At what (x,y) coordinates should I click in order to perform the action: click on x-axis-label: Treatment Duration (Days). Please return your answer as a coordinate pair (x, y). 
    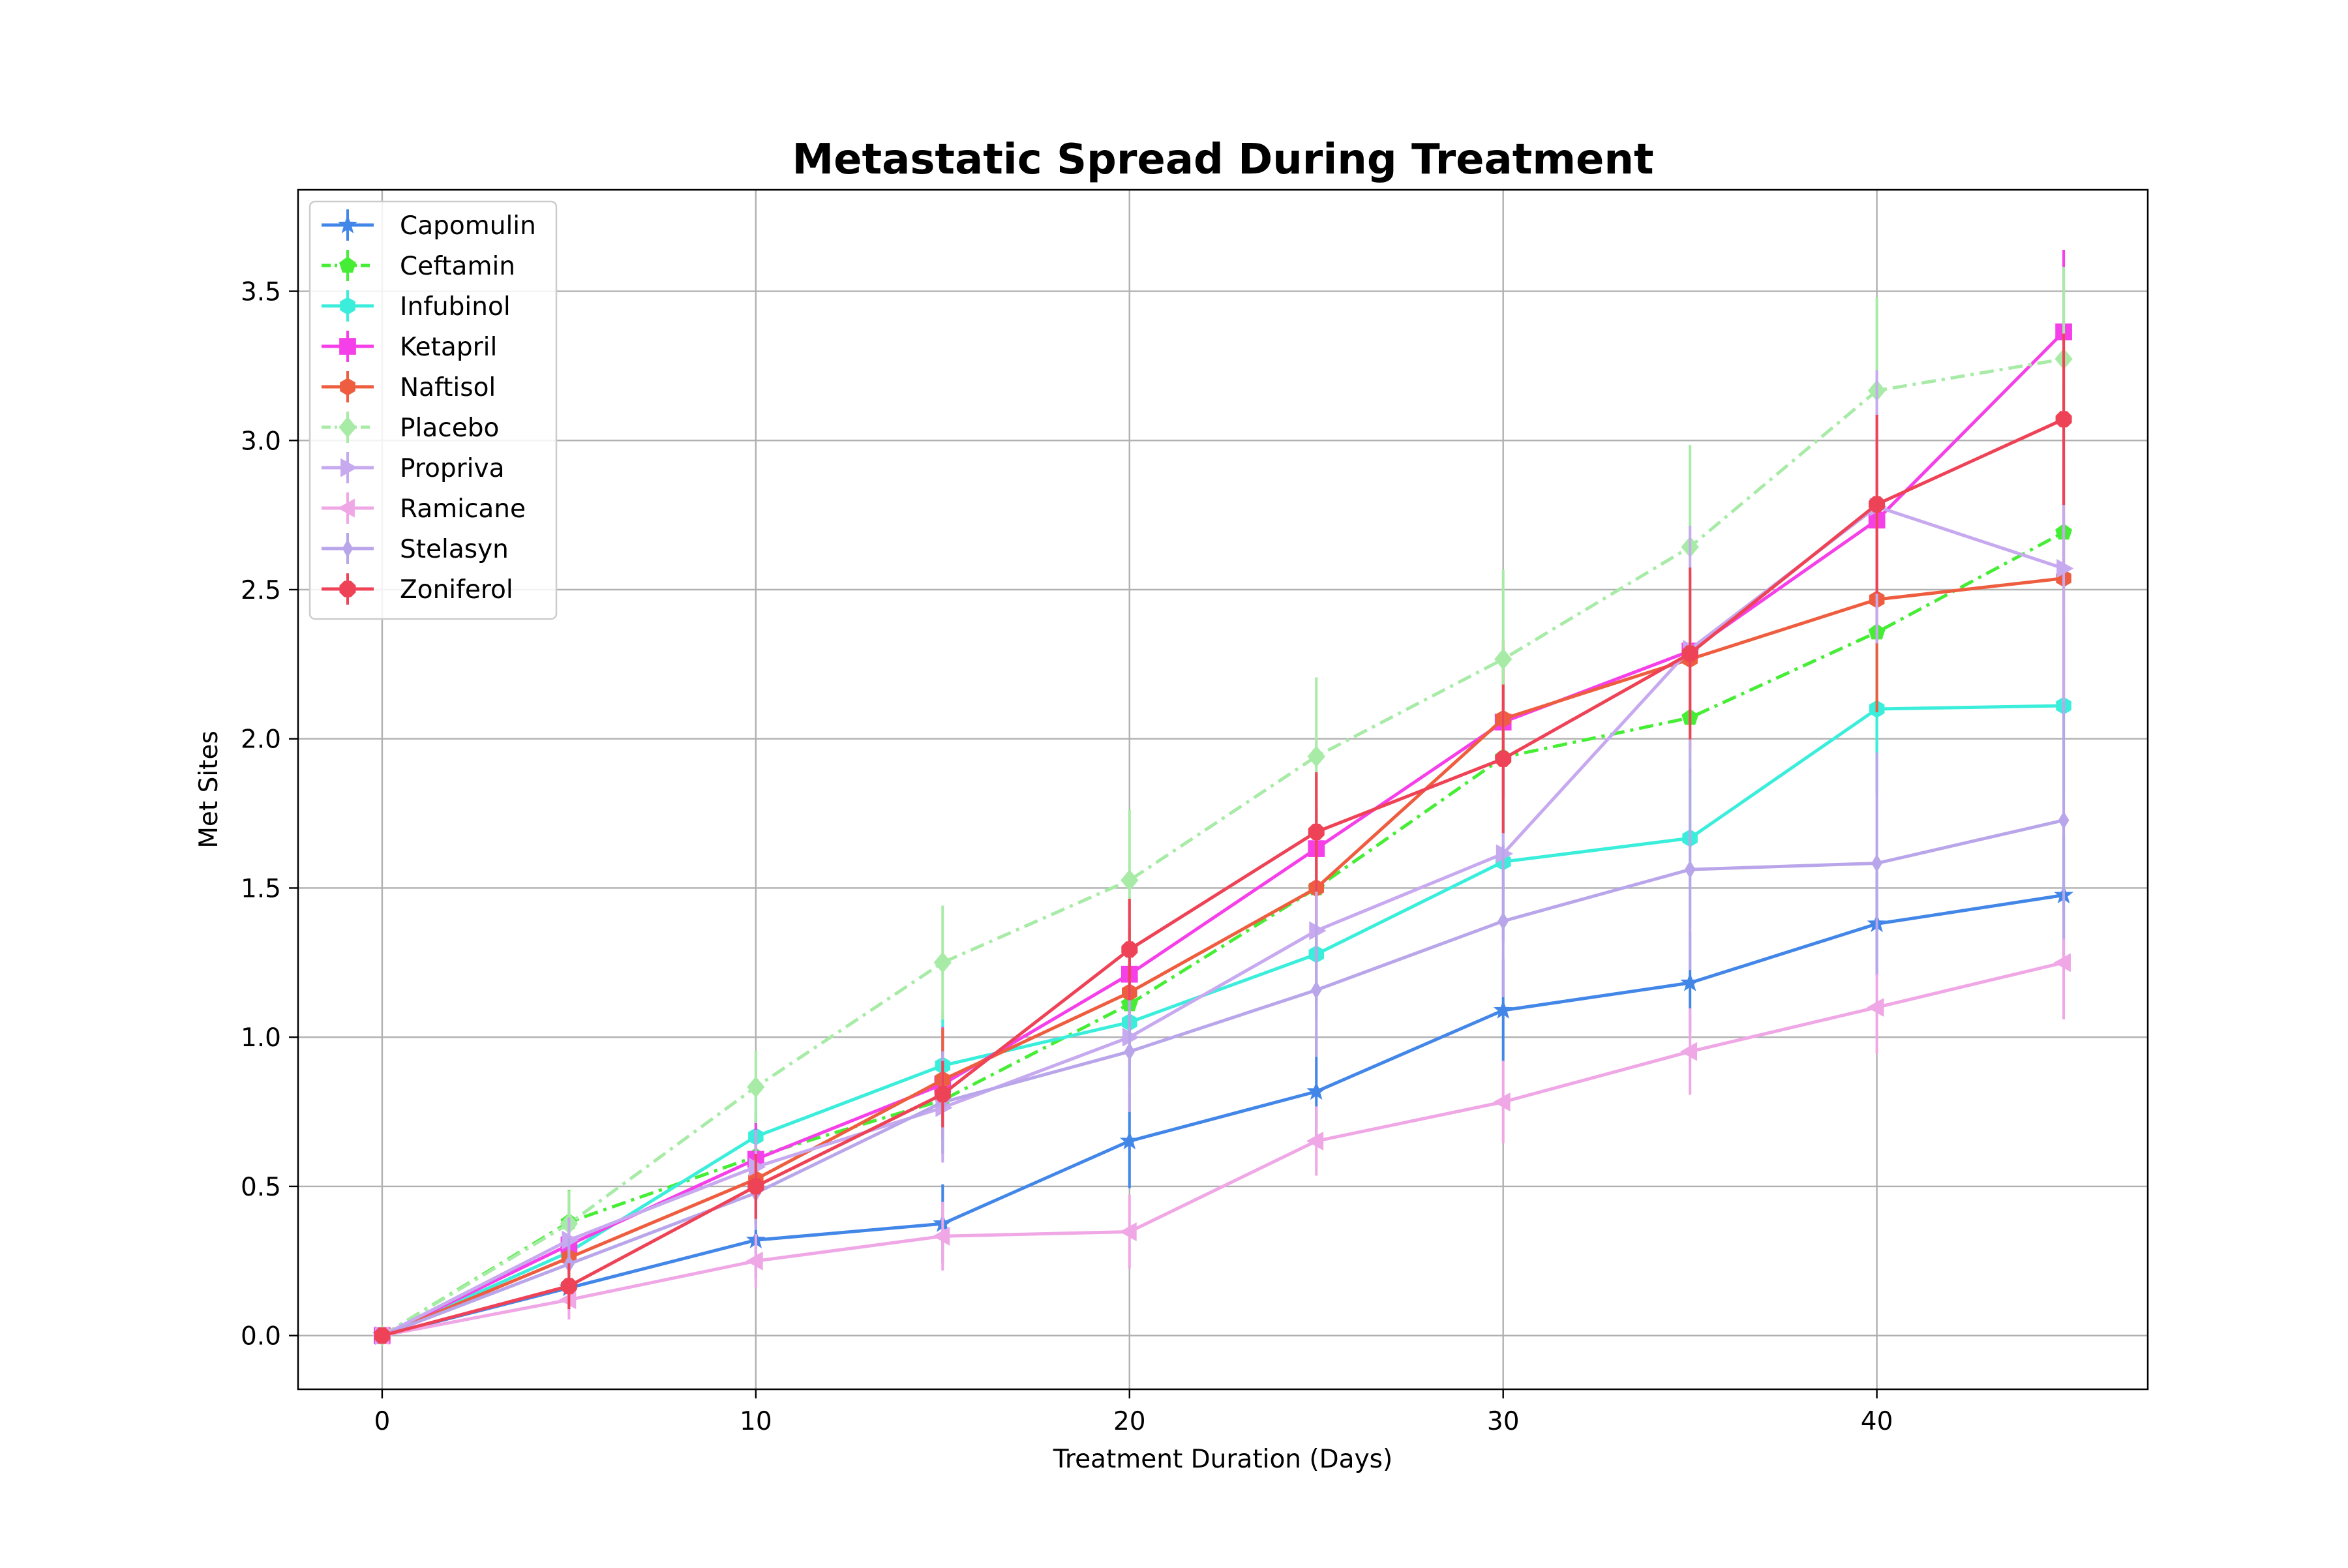
    Looking at the image, I should click on (1223, 1459).